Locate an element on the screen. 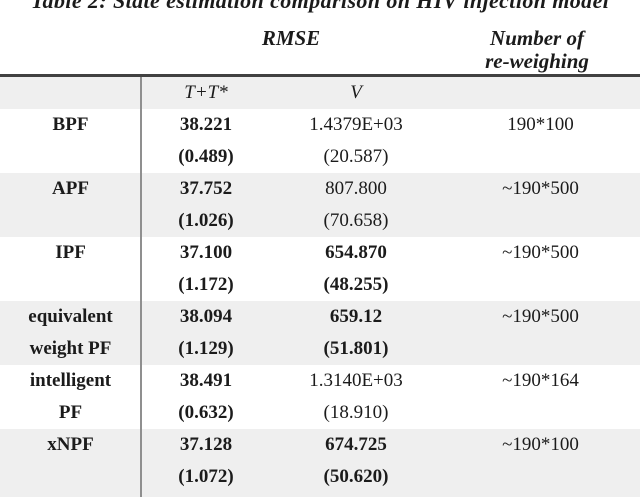 This screenshot has height=497, width=640. rmse-v-sd: (18.910) is located at coordinates (356, 412).